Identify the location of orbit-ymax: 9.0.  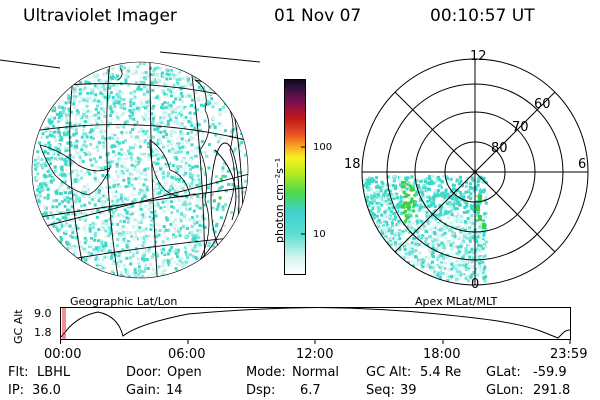
(43, 313).